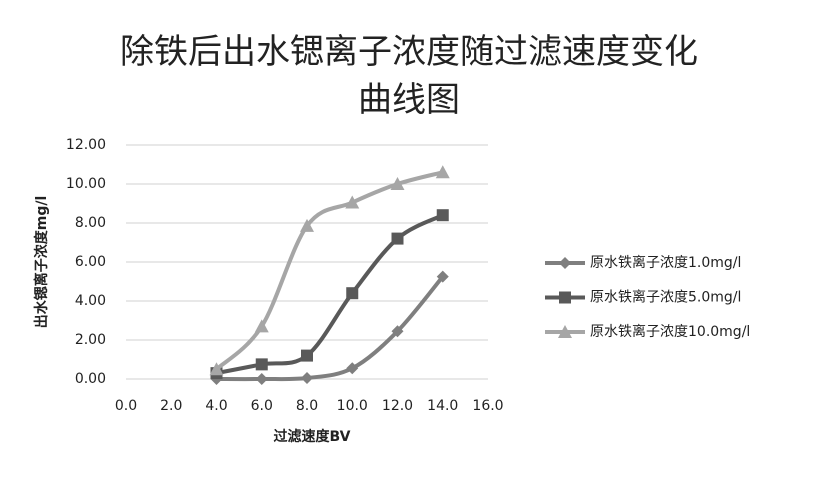 This screenshot has height=491, width=817. What do you see at coordinates (126, 406) in the screenshot?
I see `x-tick-label: 0.0` at bounding box center [126, 406].